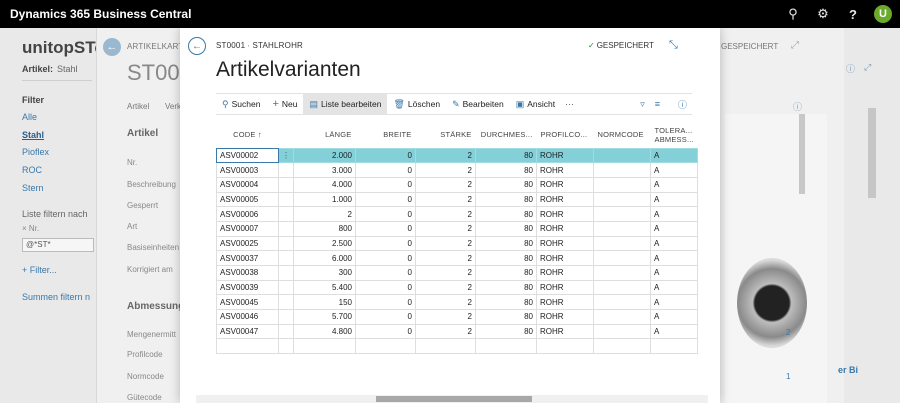  Describe the element at coordinates (454, 399) in the screenshot. I see `scrollbar-thumb` at that location.